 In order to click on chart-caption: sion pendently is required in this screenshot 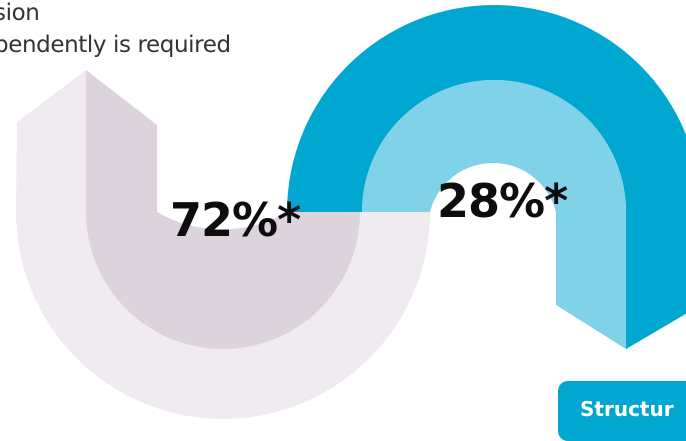, I will do `click(115, 30)`.